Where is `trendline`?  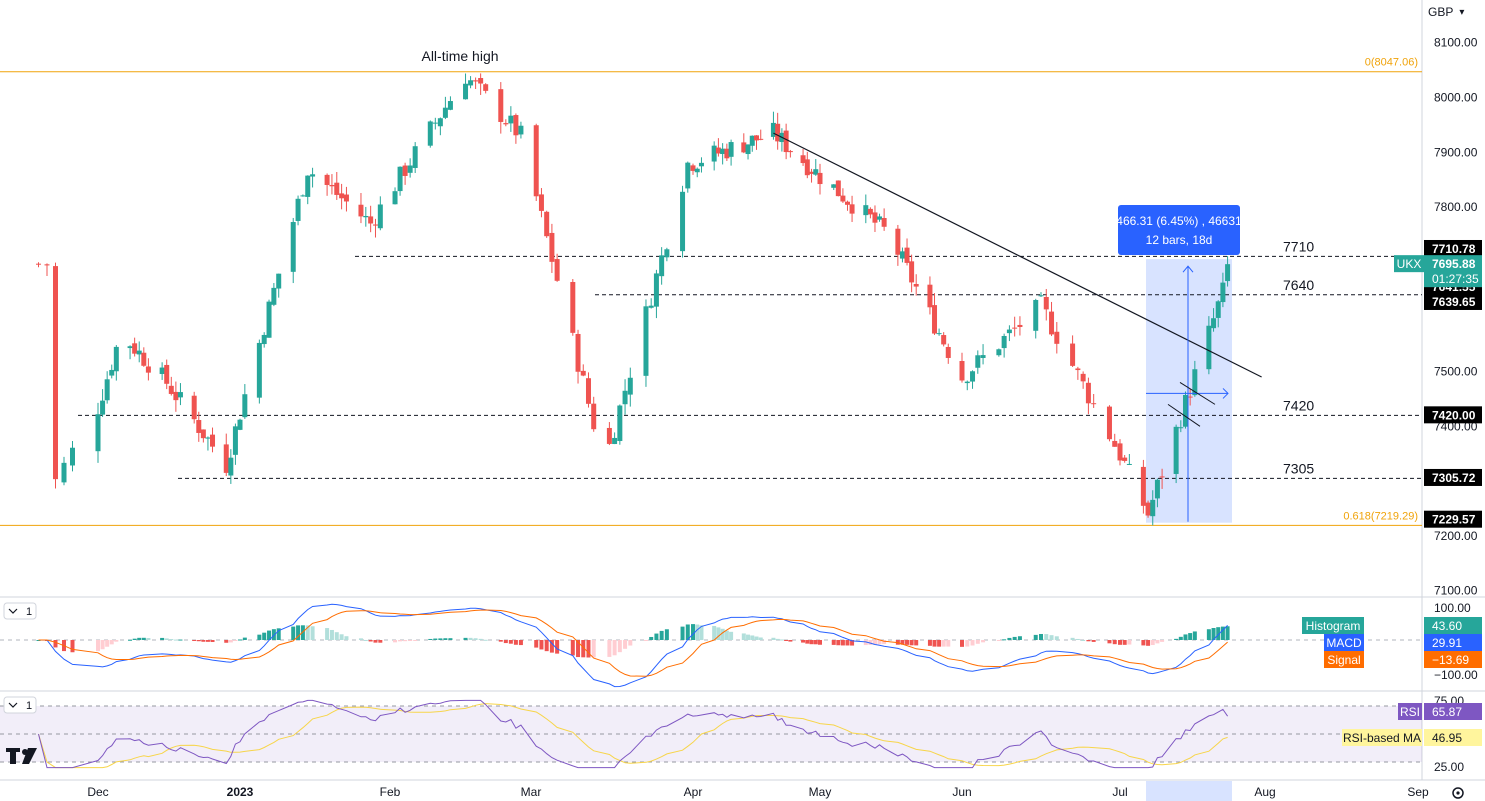 trendline is located at coordinates (1017, 255).